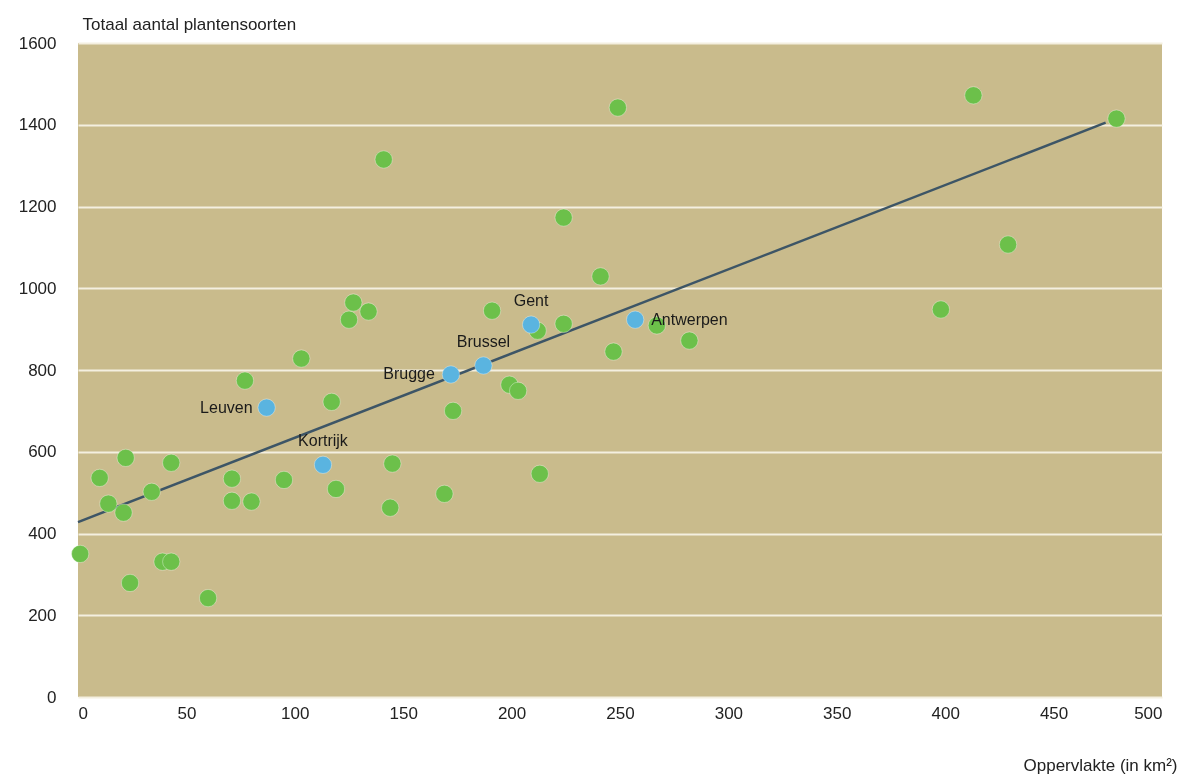  Describe the element at coordinates (1054, 713) in the screenshot. I see `x-tick-label: 450` at that location.